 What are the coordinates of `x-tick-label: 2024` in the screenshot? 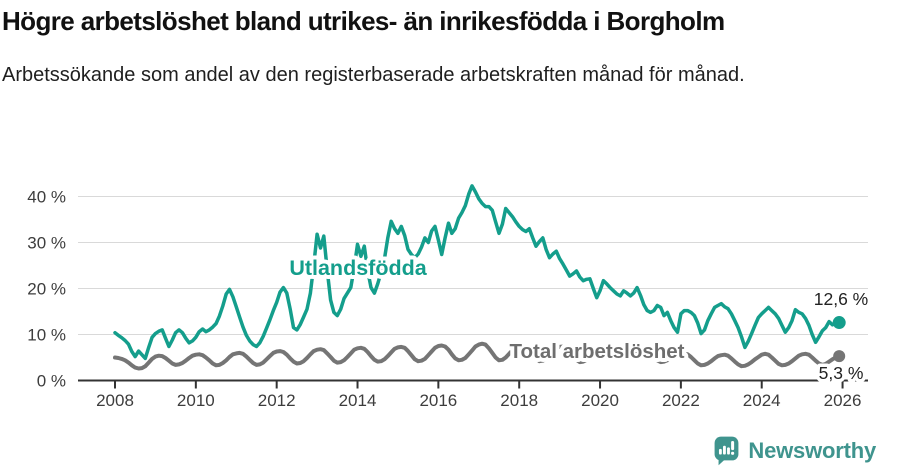 It's located at (762, 400).